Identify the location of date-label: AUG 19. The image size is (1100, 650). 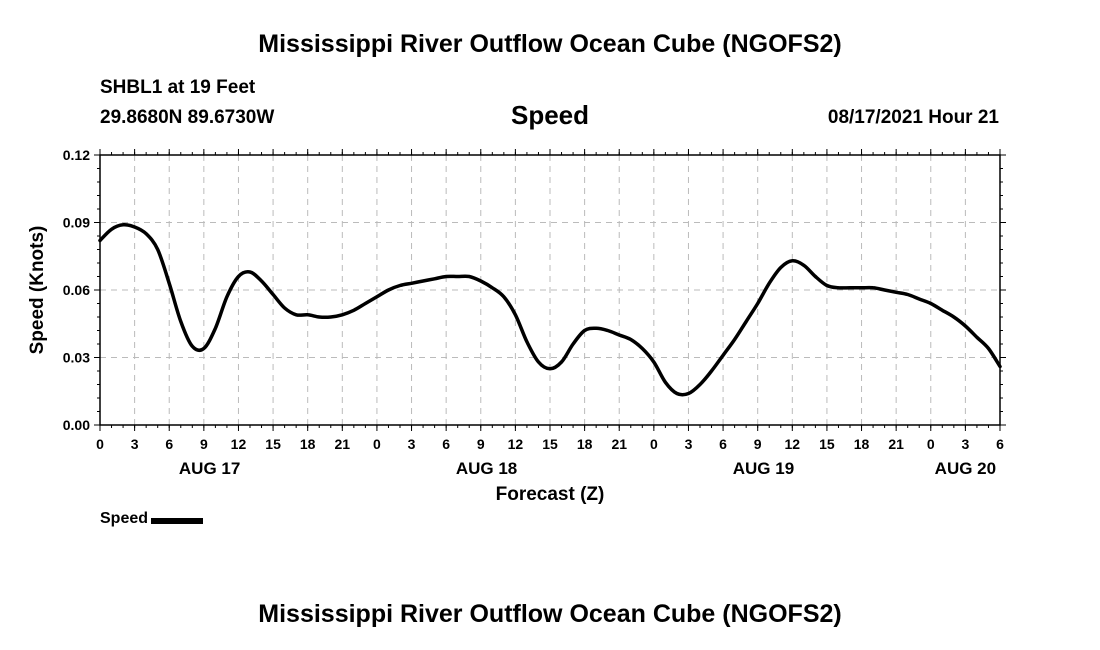
(763, 468).